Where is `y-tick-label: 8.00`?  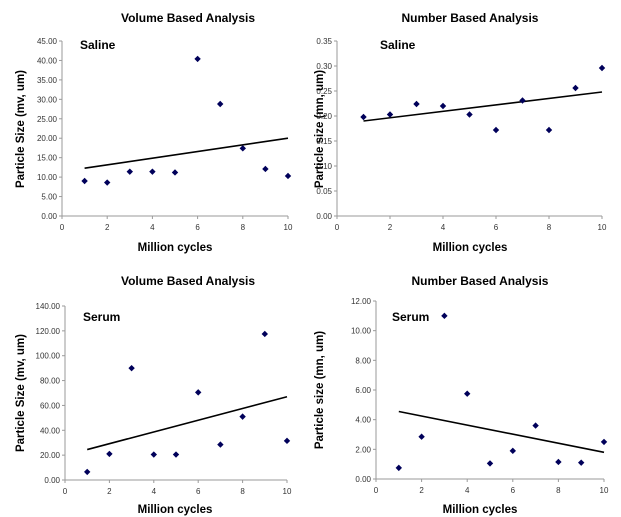 y-tick-label: 8.00 is located at coordinates (363, 360).